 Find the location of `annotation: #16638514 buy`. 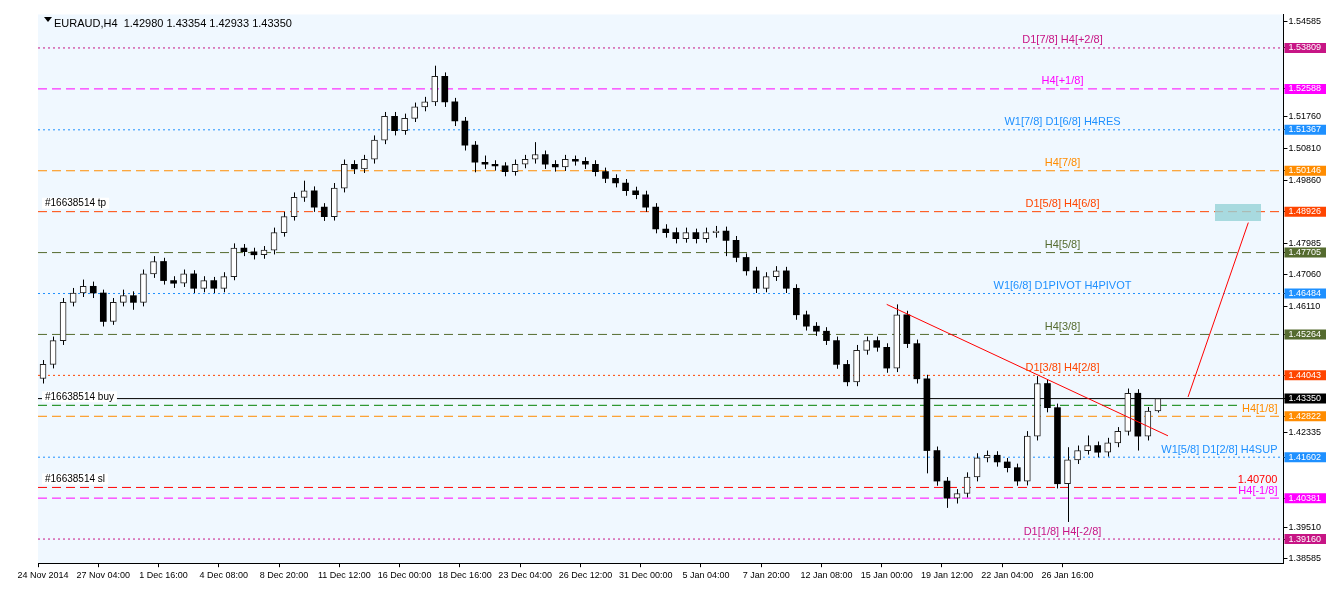

annotation: #16638514 buy is located at coordinates (79, 397).